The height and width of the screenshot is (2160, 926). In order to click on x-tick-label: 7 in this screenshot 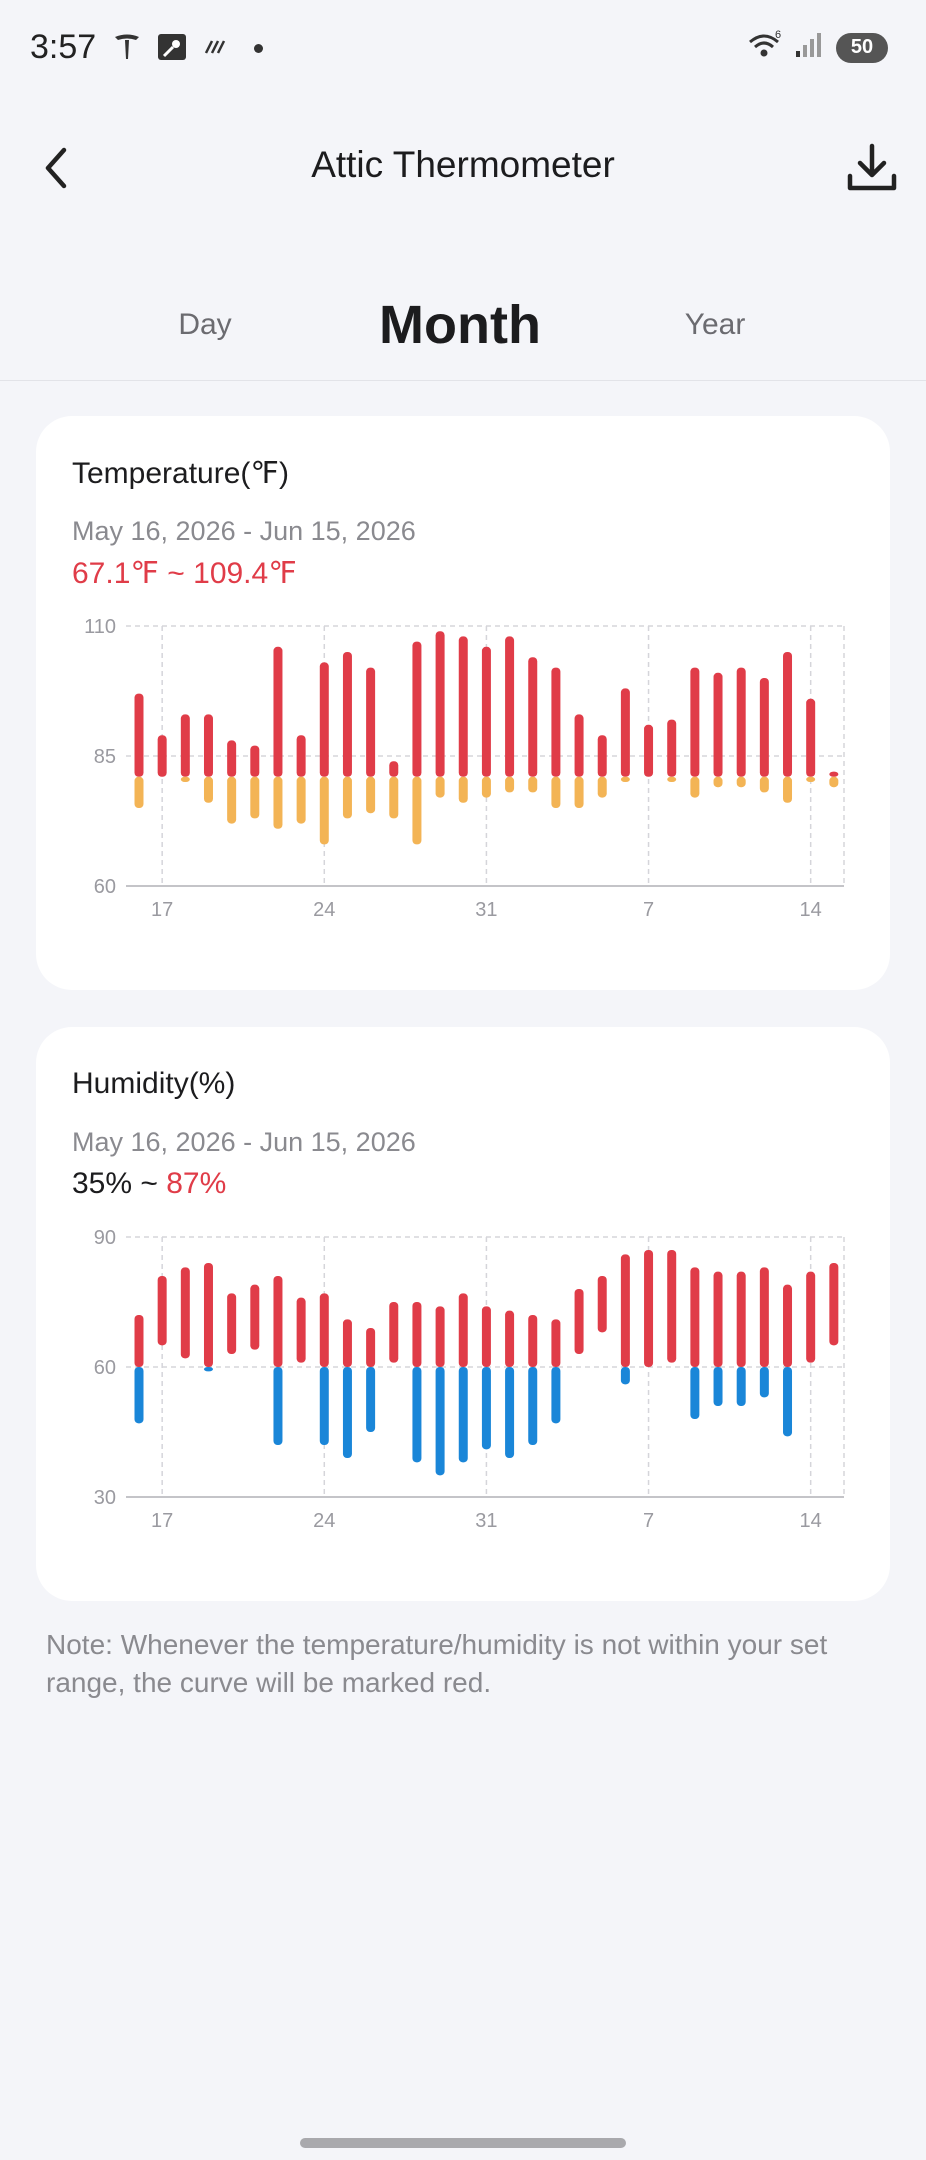, I will do `click(648, 910)`.